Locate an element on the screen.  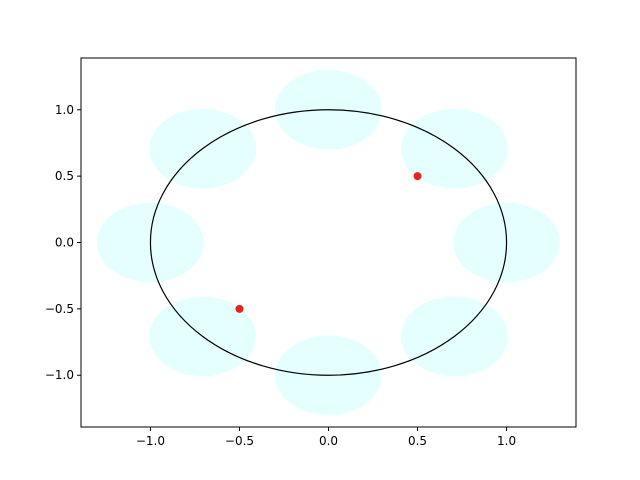
y-tick-label: 0.0 is located at coordinates (64, 243).